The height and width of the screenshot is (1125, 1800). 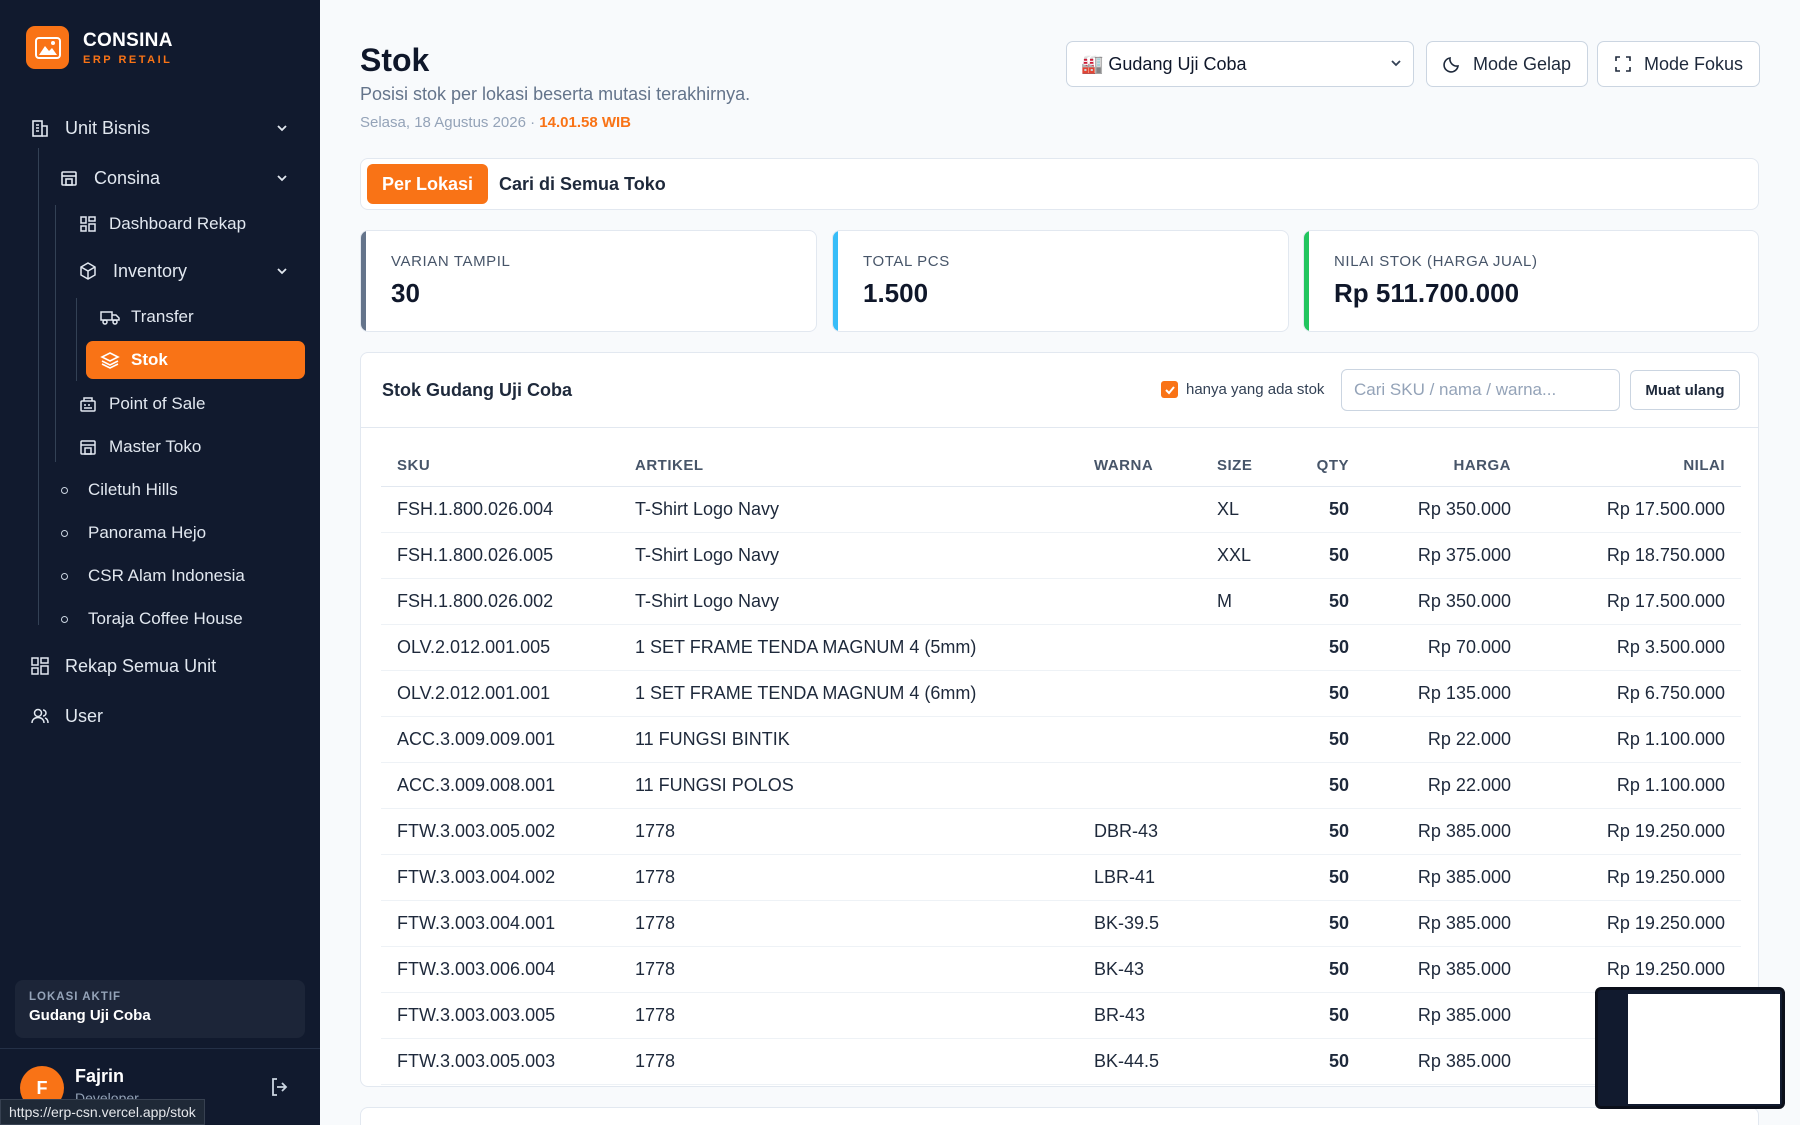 I want to click on tab-per-lokasi: Per Lokasi, so click(x=428, y=184).